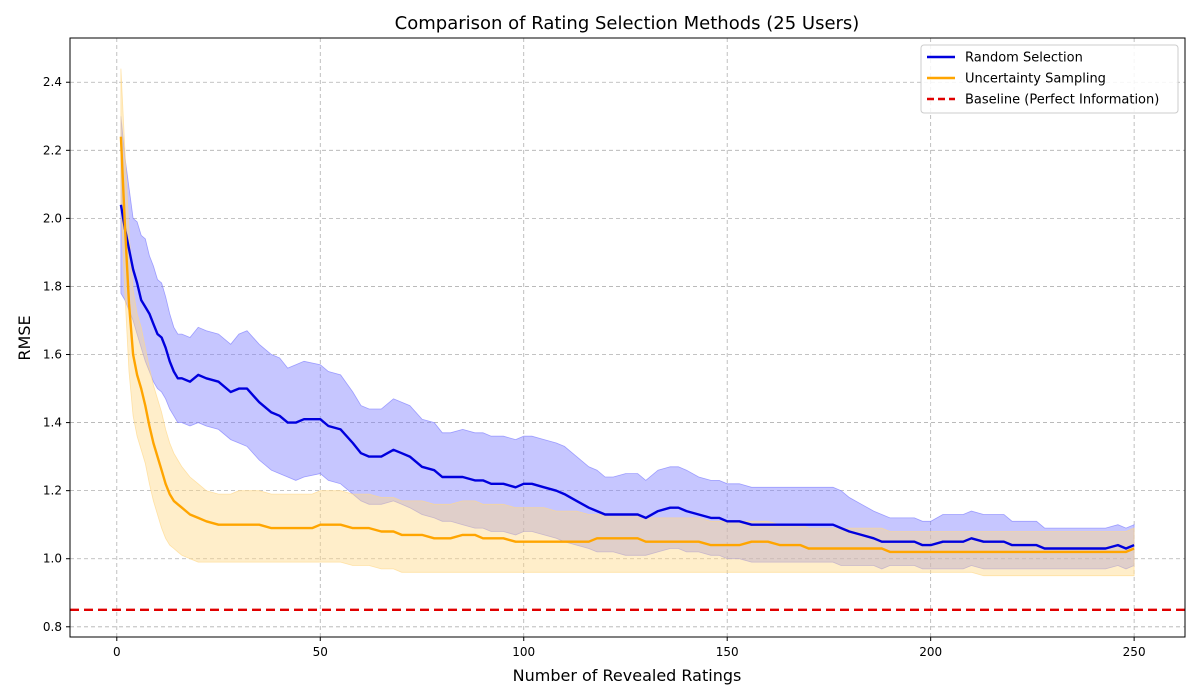 The image size is (1200, 700). Describe the element at coordinates (52, 559) in the screenshot. I see `y-tick-label: 1.0` at that location.